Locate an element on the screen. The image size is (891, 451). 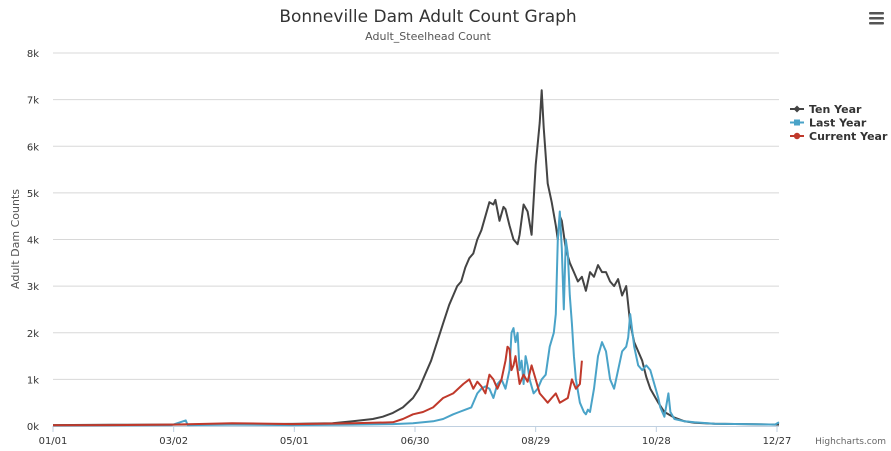
legend-circle-marker is located at coordinates (797, 136).